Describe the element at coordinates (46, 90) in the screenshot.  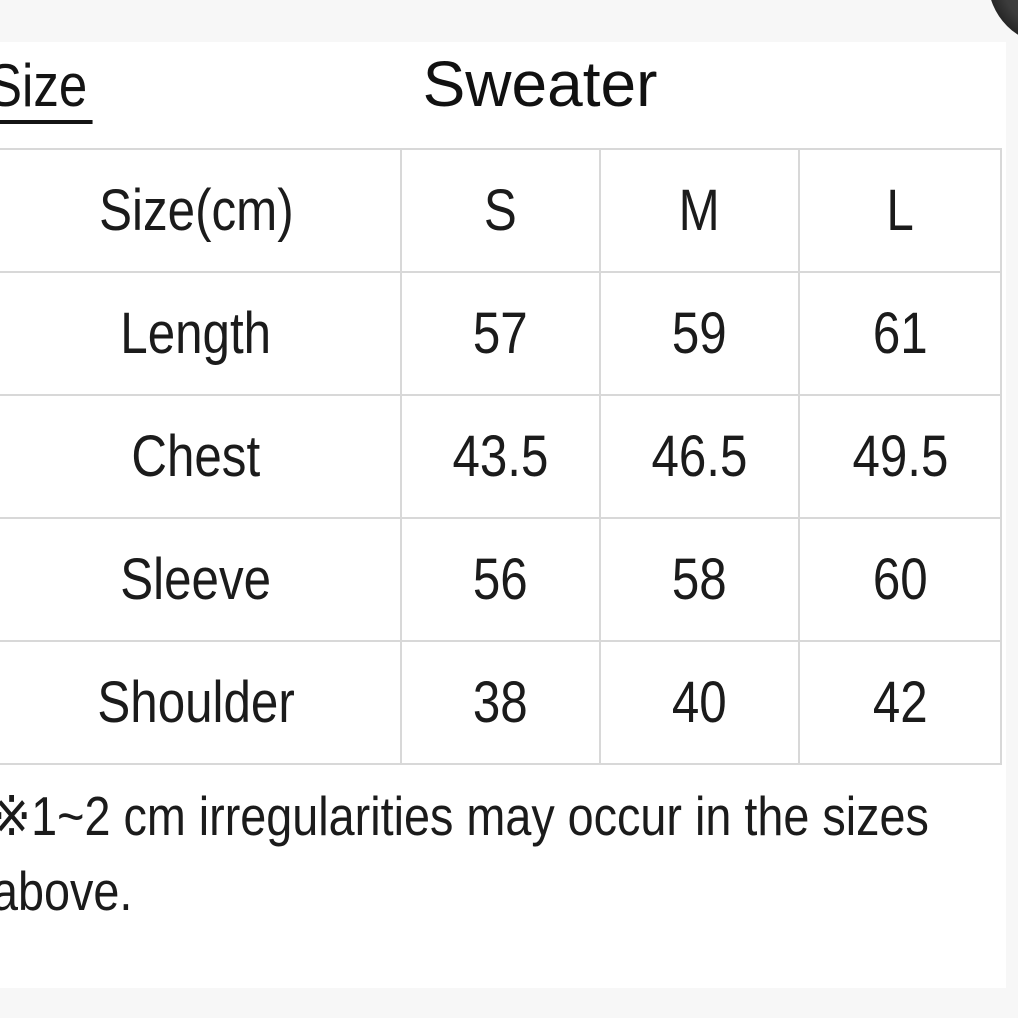
I see `size-heading-label: Size` at that location.